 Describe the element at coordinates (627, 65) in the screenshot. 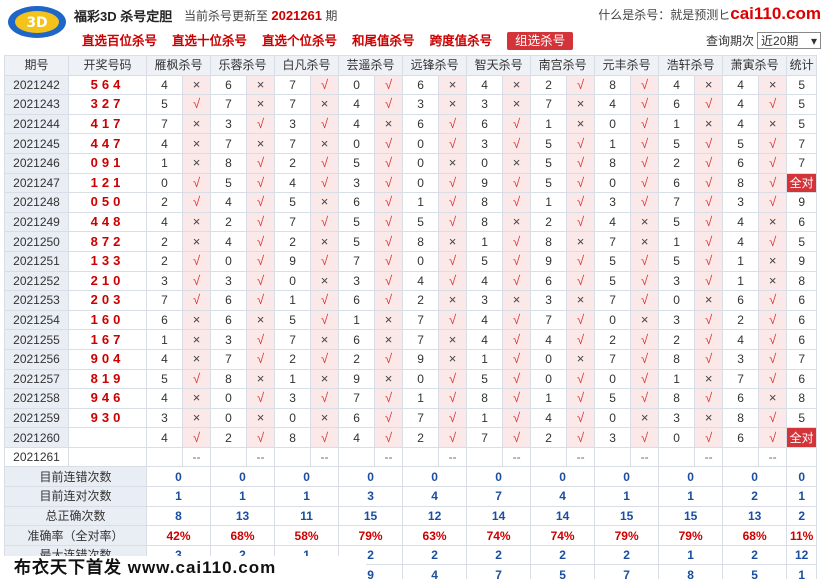

I see `col-expert-7: 元丰杀号` at that location.